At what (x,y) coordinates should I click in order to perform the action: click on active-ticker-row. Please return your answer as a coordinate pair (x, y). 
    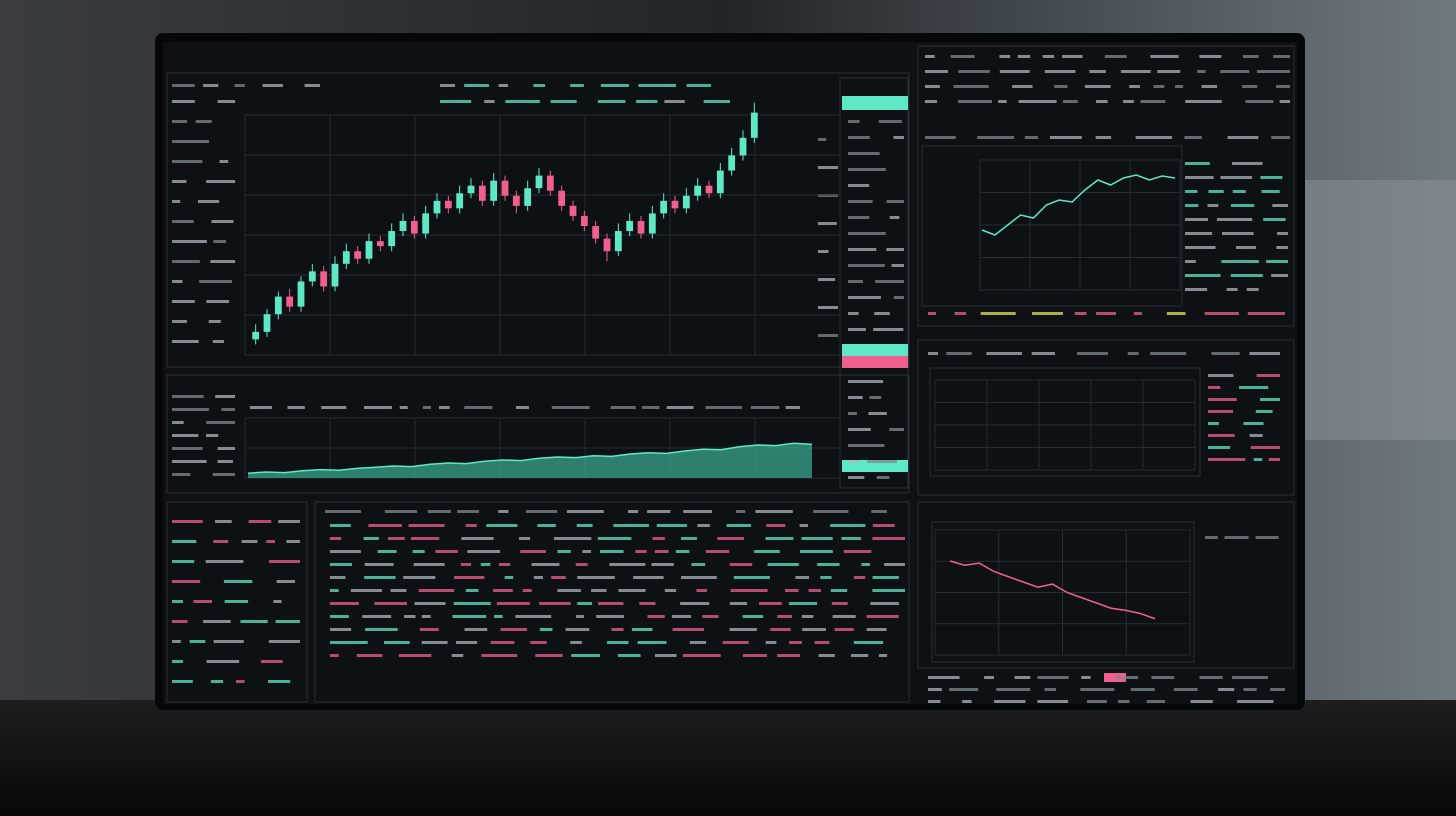
    Looking at the image, I should click on (875, 103).